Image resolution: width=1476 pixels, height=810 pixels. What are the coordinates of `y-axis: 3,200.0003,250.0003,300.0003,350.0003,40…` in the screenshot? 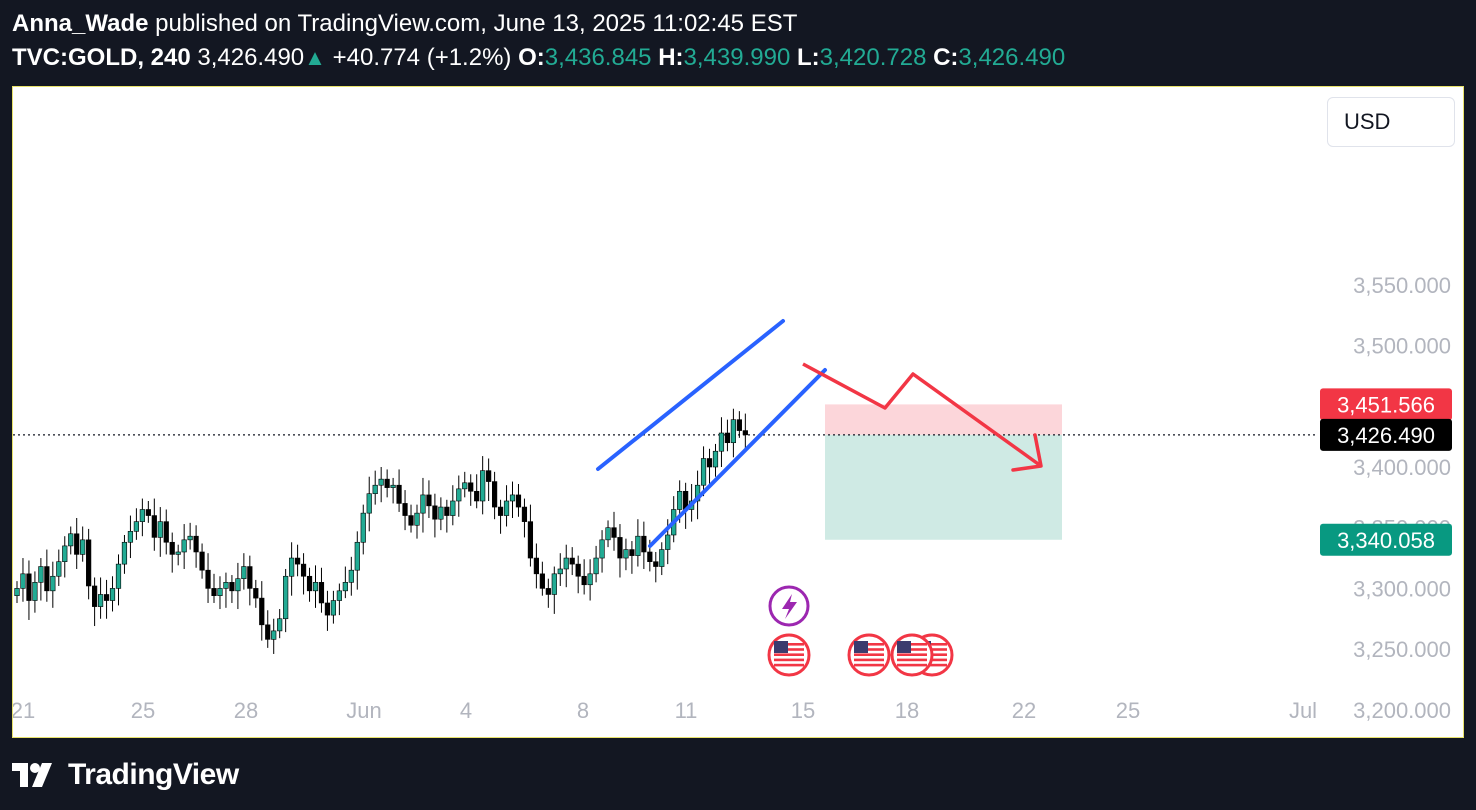 It's located at (1402, 498).